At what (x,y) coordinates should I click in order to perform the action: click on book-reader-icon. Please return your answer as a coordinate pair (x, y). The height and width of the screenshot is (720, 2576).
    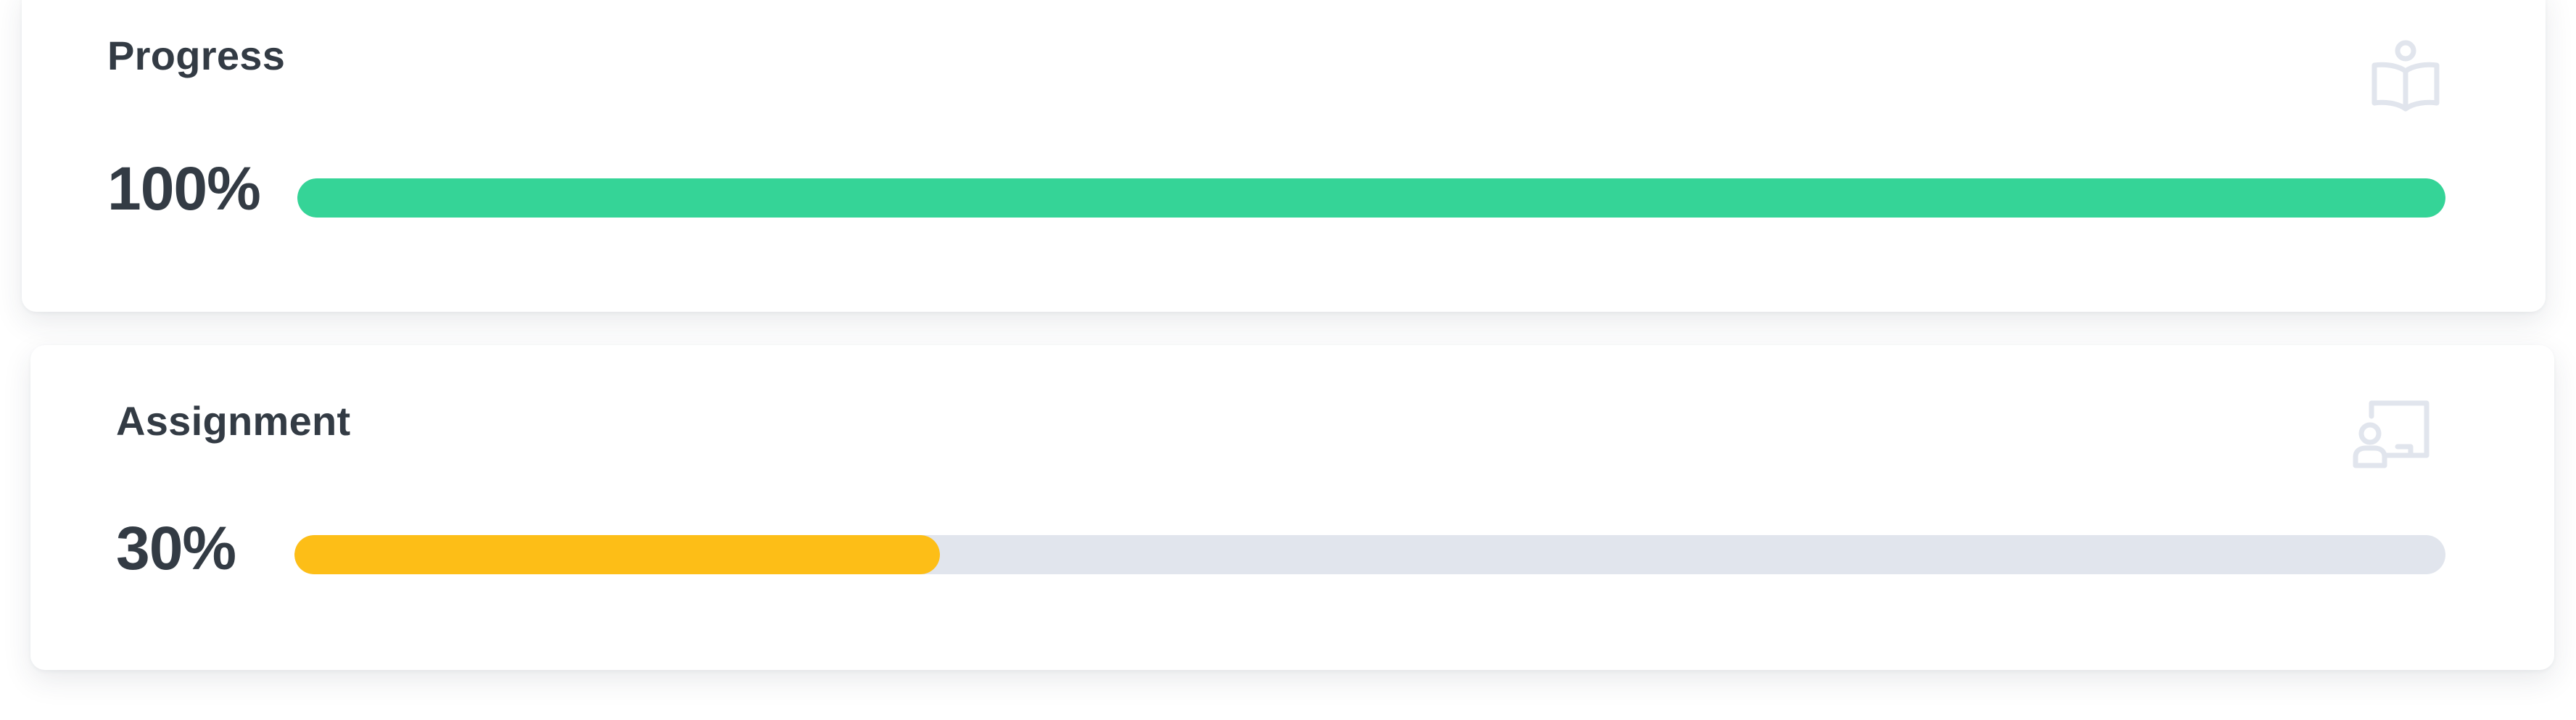
    Looking at the image, I should click on (2405, 76).